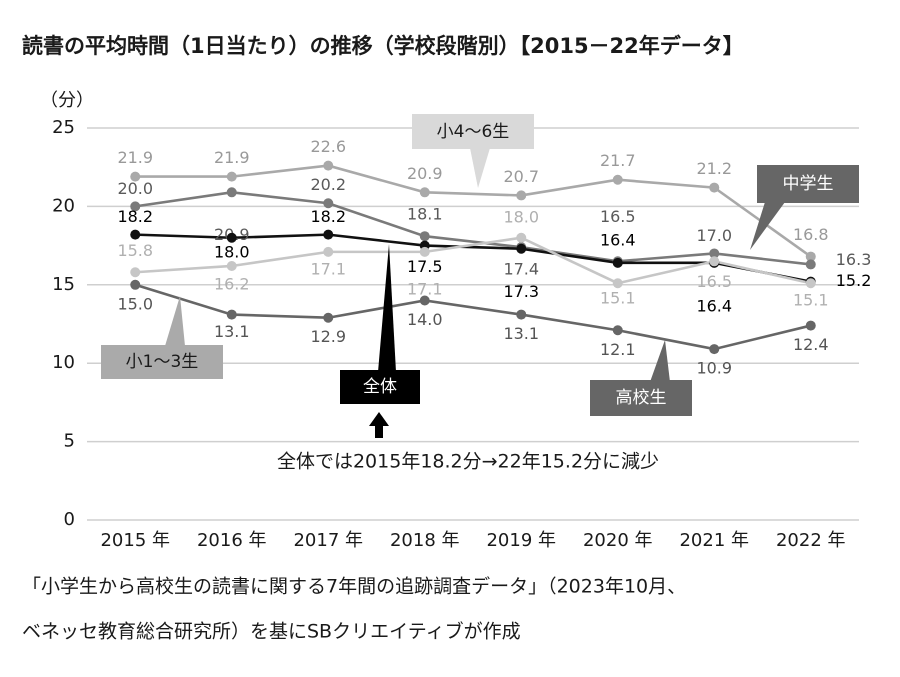  I want to click on x-tick-label: 2020 年, so click(618, 540).